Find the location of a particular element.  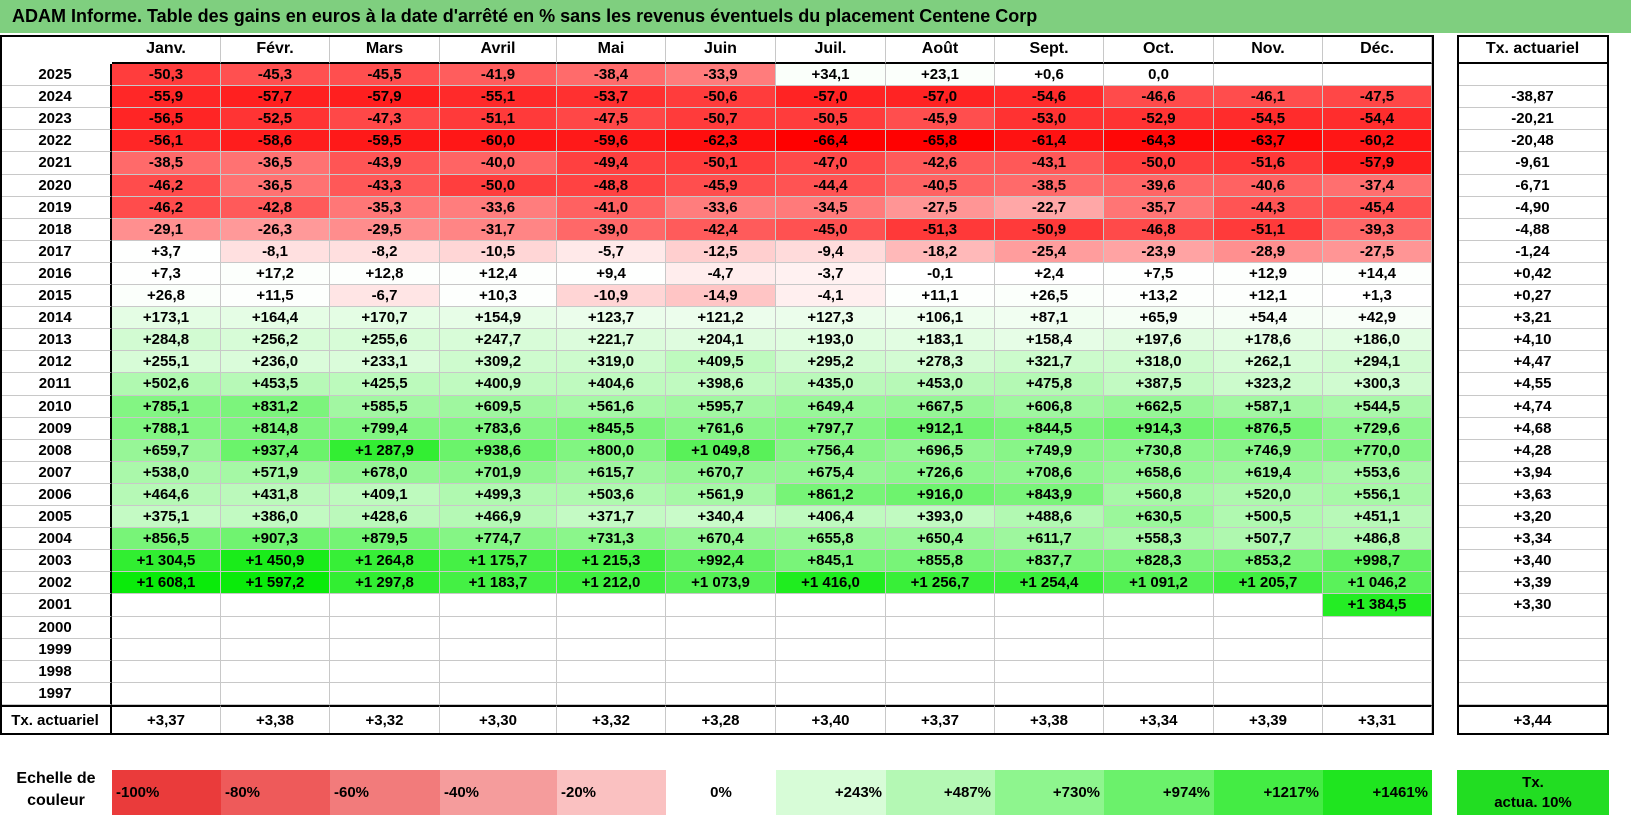

data-cell: +544,5 is located at coordinates (1377, 407).